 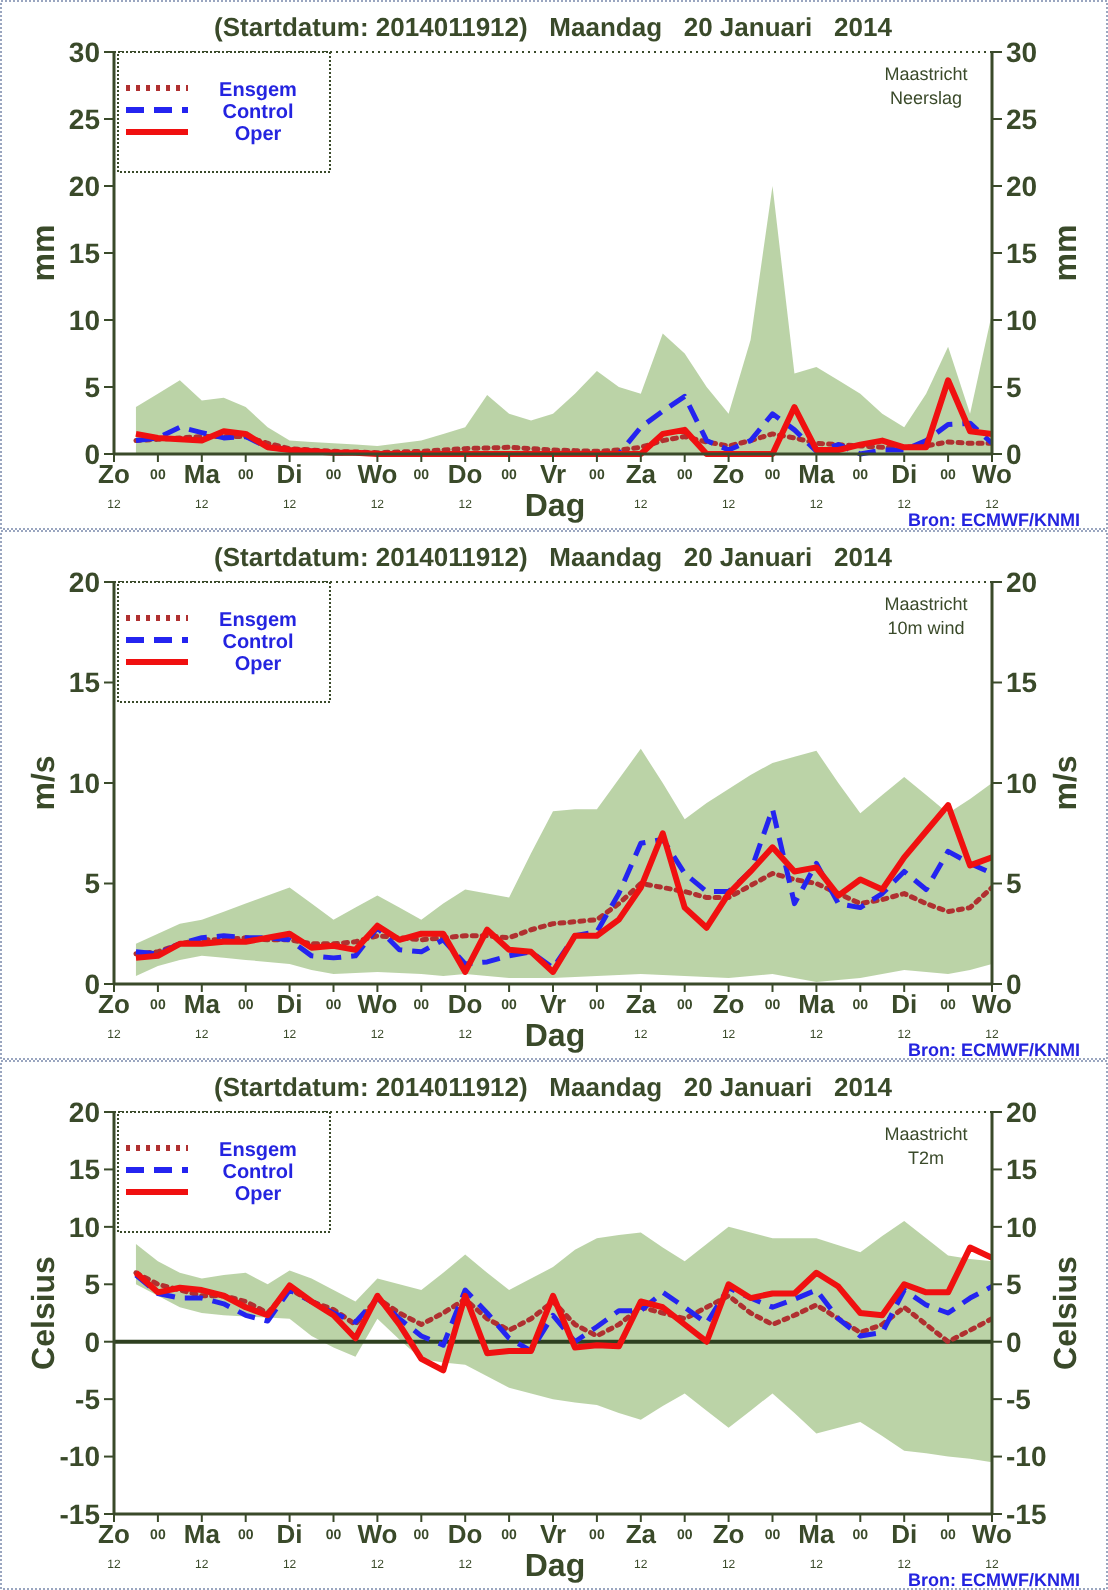 I want to click on annotation: Neerslag, so click(x=926, y=98).